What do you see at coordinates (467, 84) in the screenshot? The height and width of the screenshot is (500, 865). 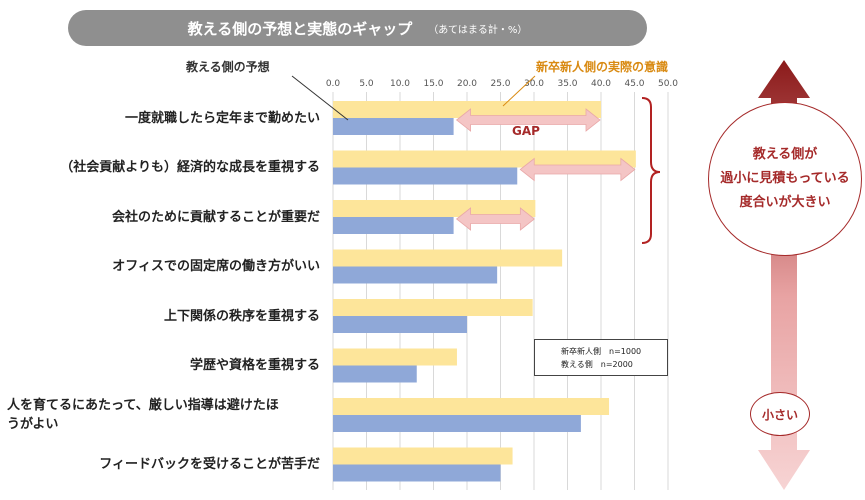 I see `x-tick-label: 20.0` at bounding box center [467, 84].